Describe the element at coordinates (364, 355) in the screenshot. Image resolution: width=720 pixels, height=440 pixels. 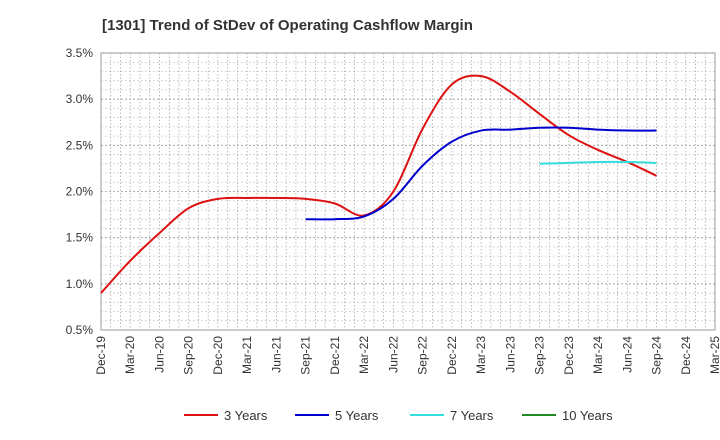
I see `x-tick-label: Mar-22` at that location.